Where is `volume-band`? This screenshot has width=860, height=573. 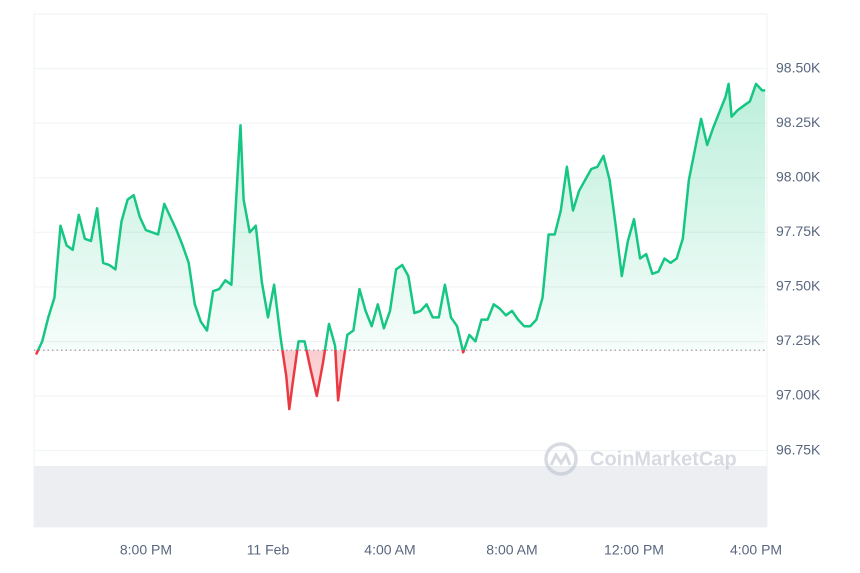 volume-band is located at coordinates (400, 496).